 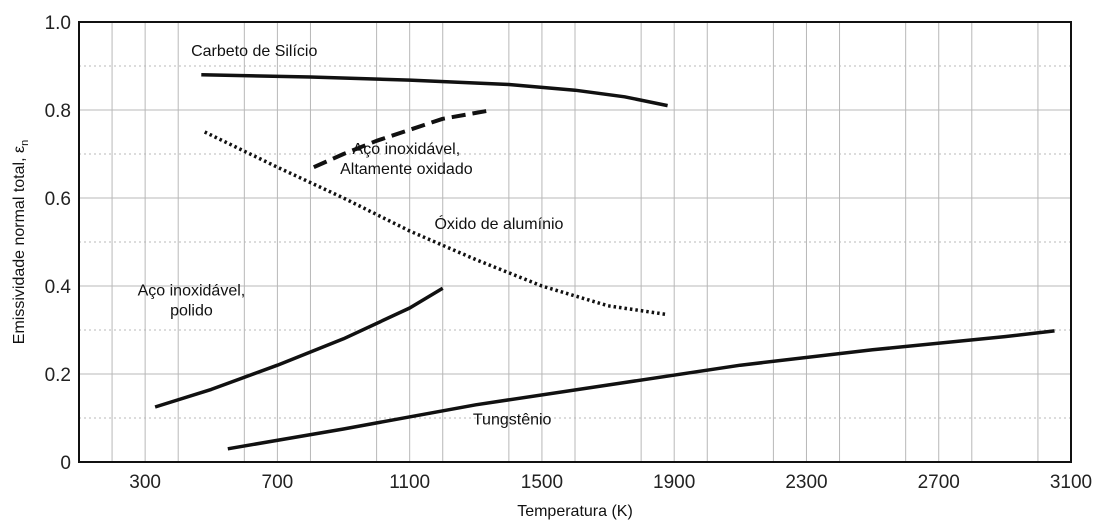 I want to click on y-axis-title: Emissividade normal total, εn, so click(x=21, y=242).